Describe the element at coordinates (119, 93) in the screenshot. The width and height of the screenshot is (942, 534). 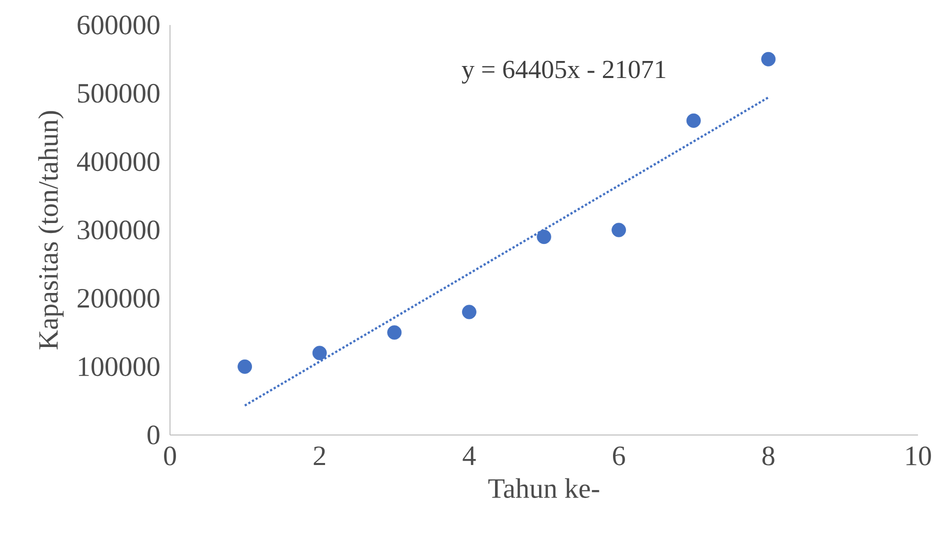
I see `y-tick-label: 500000` at that location.